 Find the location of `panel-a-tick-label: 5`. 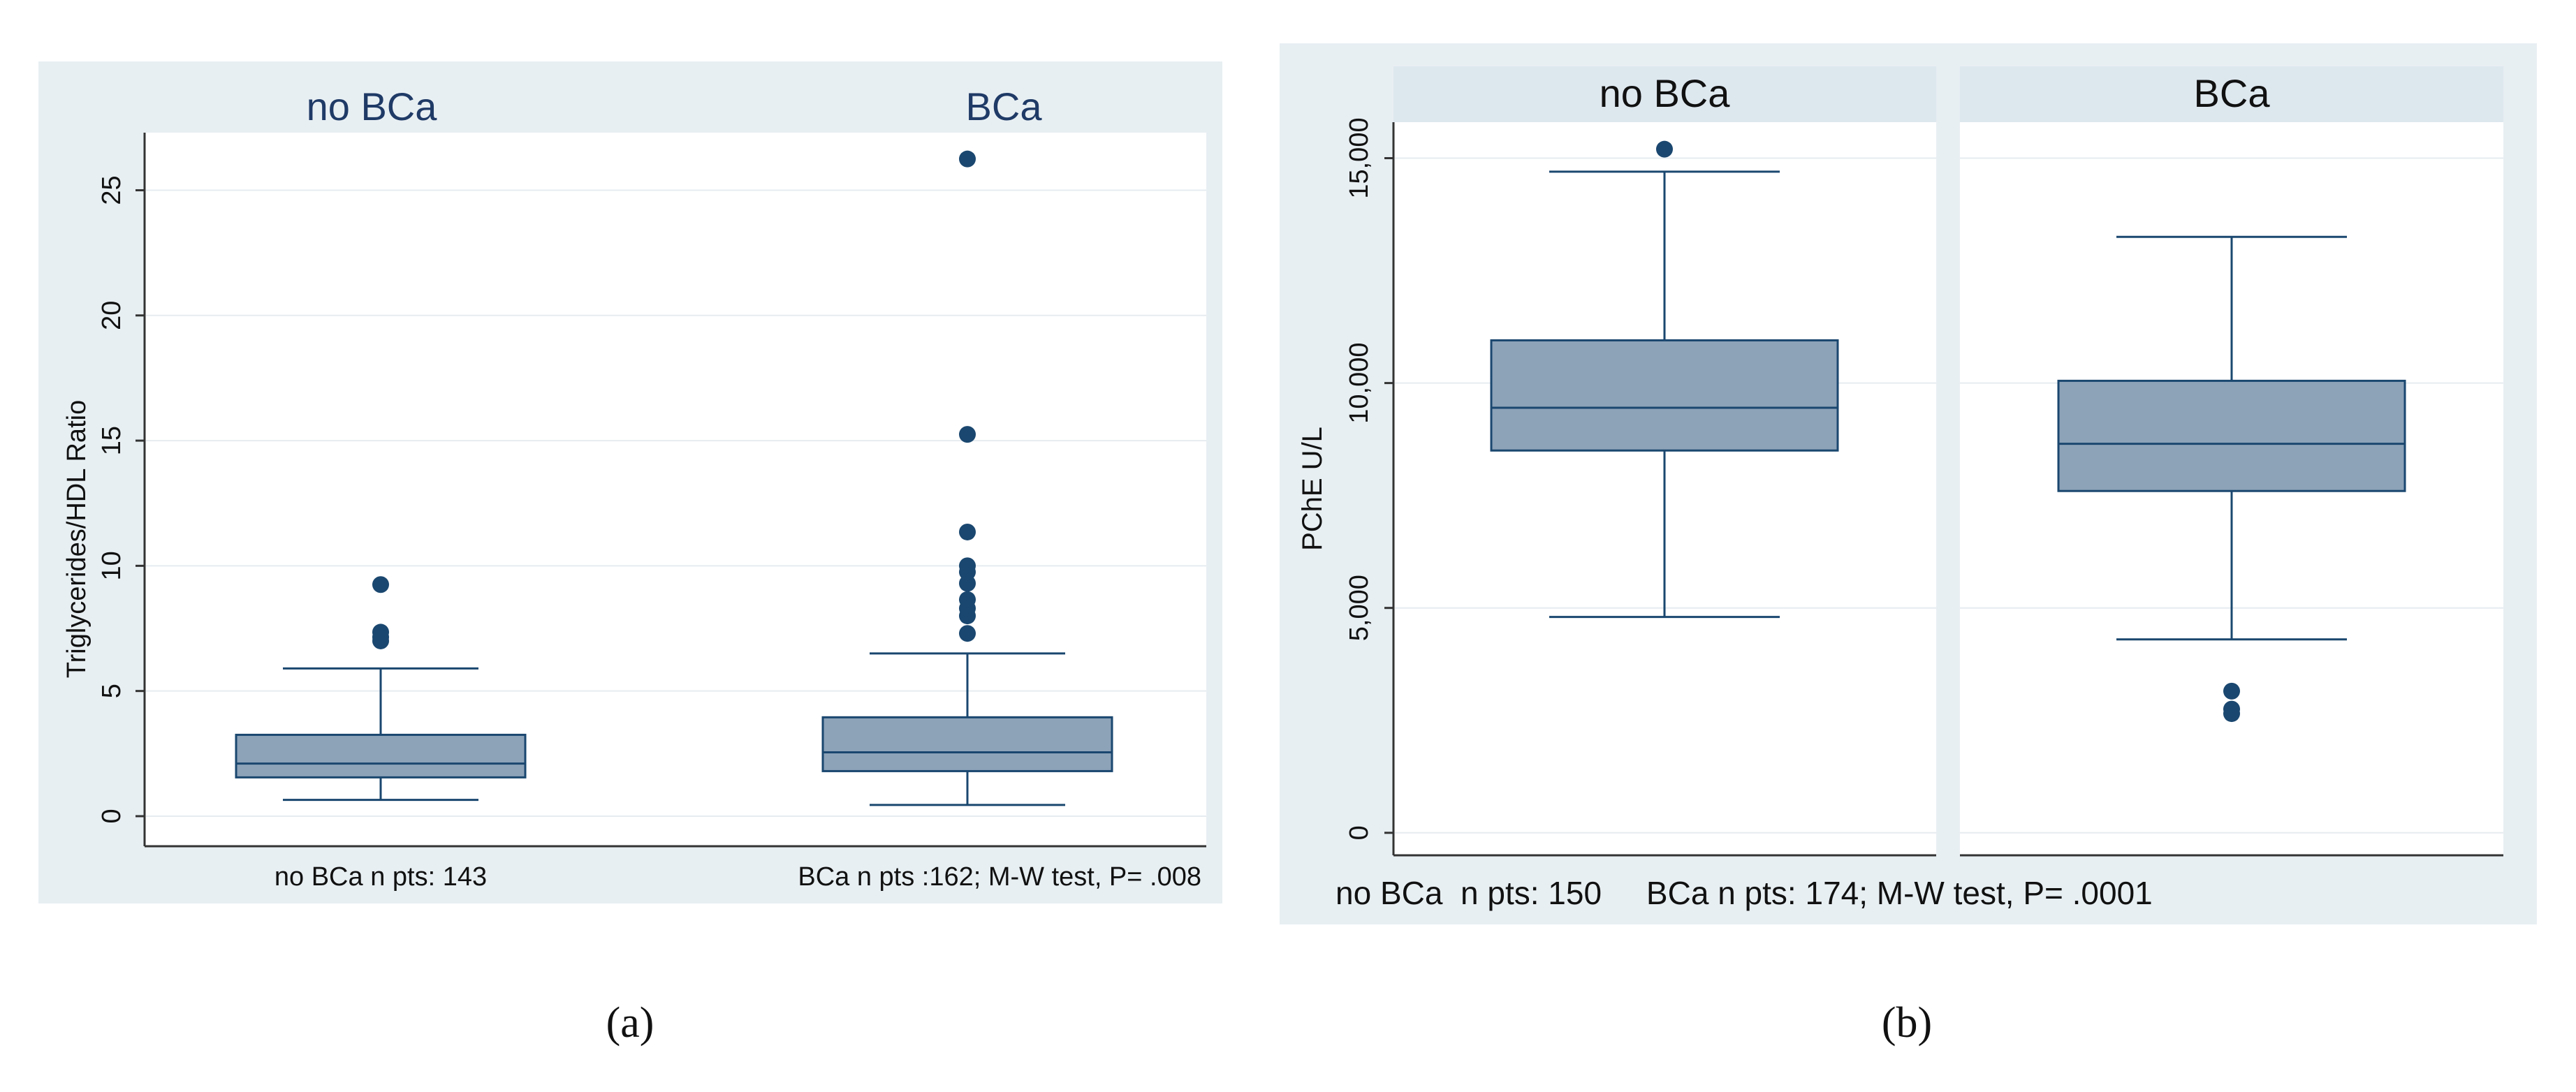

panel-a-tick-label: 5 is located at coordinates (112, 691).